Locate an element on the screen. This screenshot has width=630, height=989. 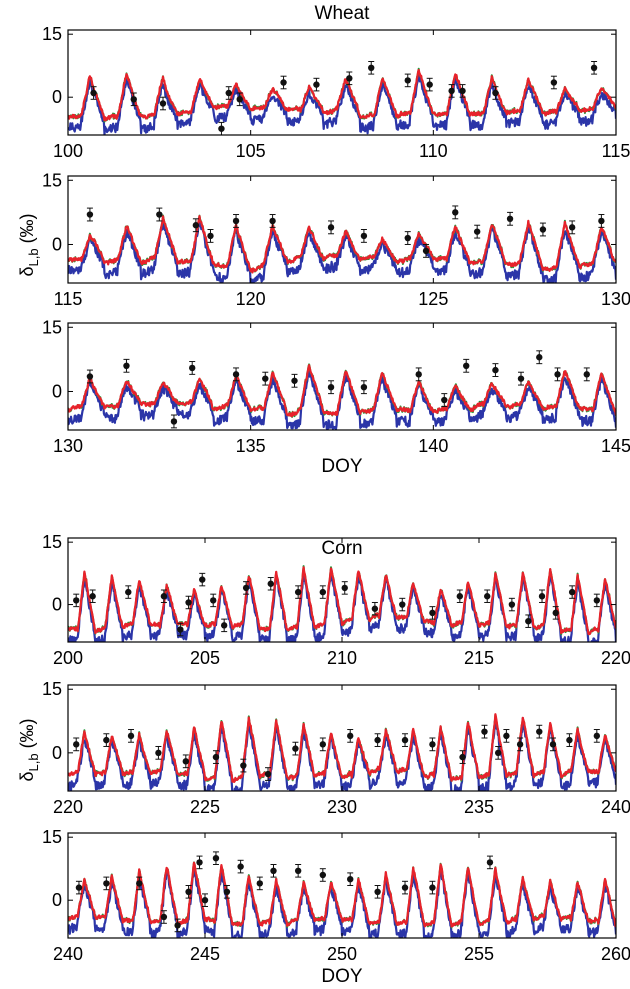
x-tick-label: 100 is located at coordinates (68, 151).